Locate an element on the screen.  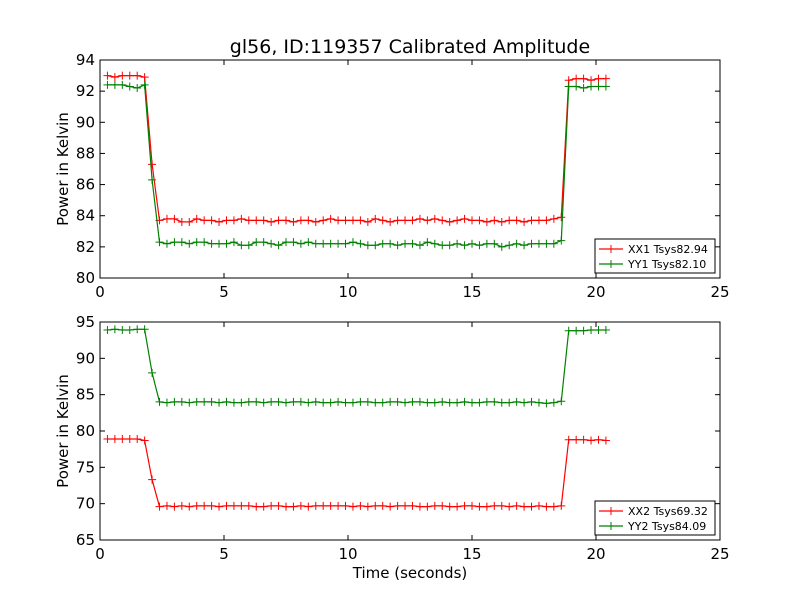
y-tick-label: 90 is located at coordinates (85, 358).